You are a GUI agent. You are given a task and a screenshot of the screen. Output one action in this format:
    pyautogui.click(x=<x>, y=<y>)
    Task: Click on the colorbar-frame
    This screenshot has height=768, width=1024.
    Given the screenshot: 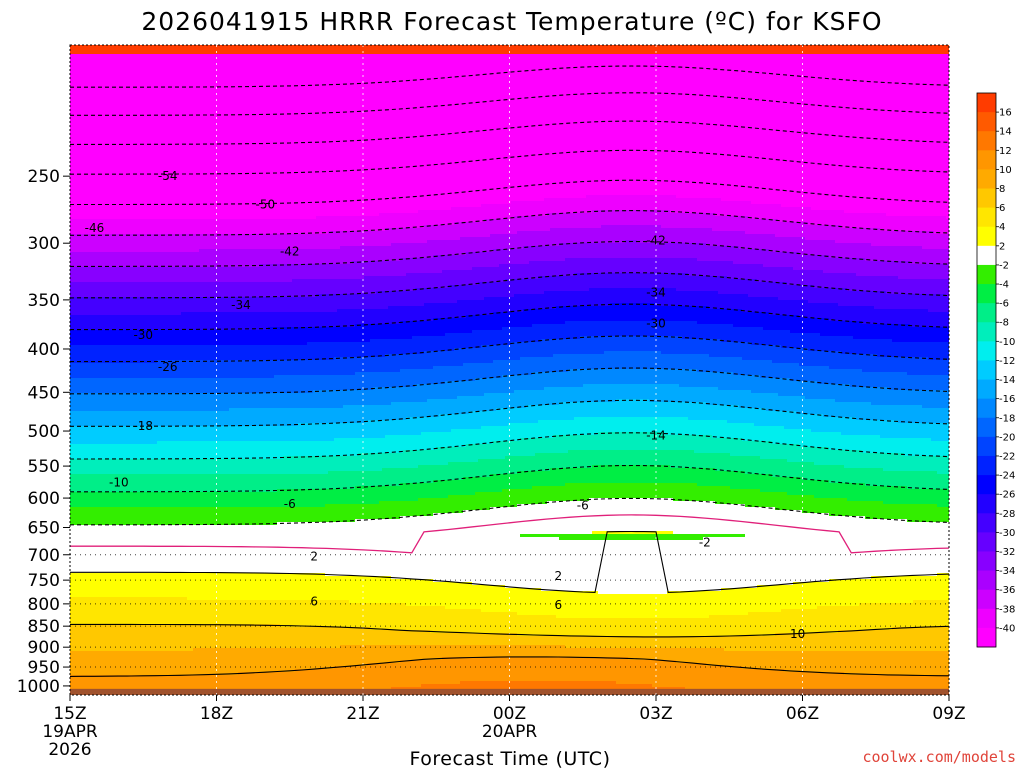 What is the action you would take?
    pyautogui.click(x=986, y=370)
    